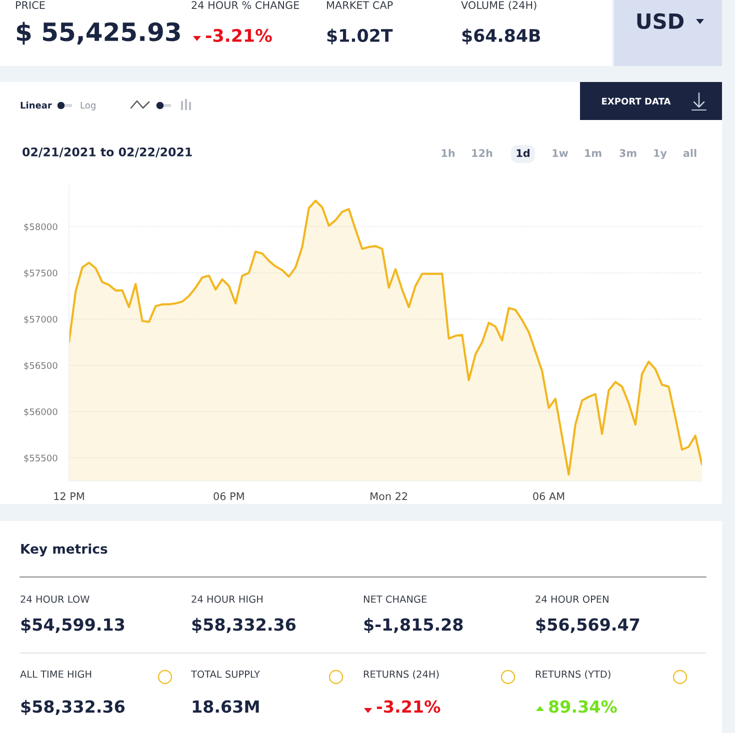  I want to click on x-tick-label: 06 AM, so click(548, 496).